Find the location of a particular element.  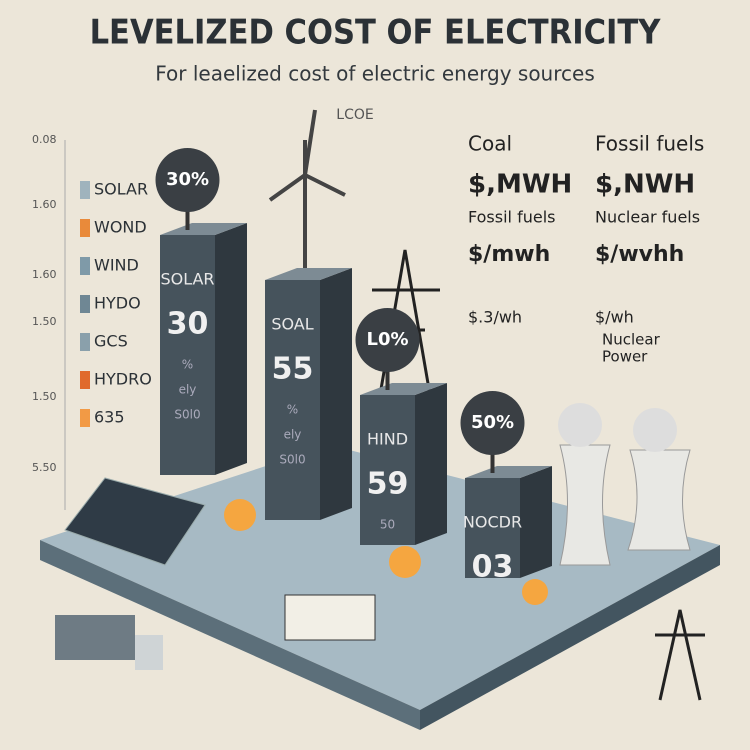

panel-text: $/wvhh is located at coordinates (639, 254).